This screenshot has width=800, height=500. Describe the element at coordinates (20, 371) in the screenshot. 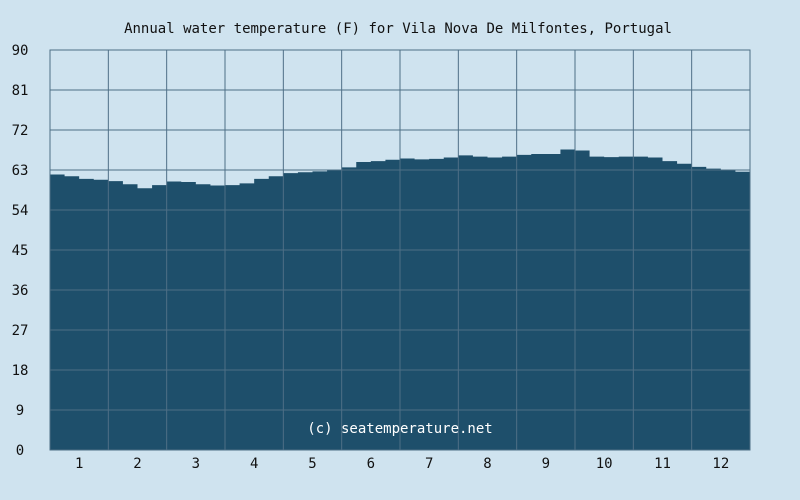

I see `y-tick-label: 18` at that location.